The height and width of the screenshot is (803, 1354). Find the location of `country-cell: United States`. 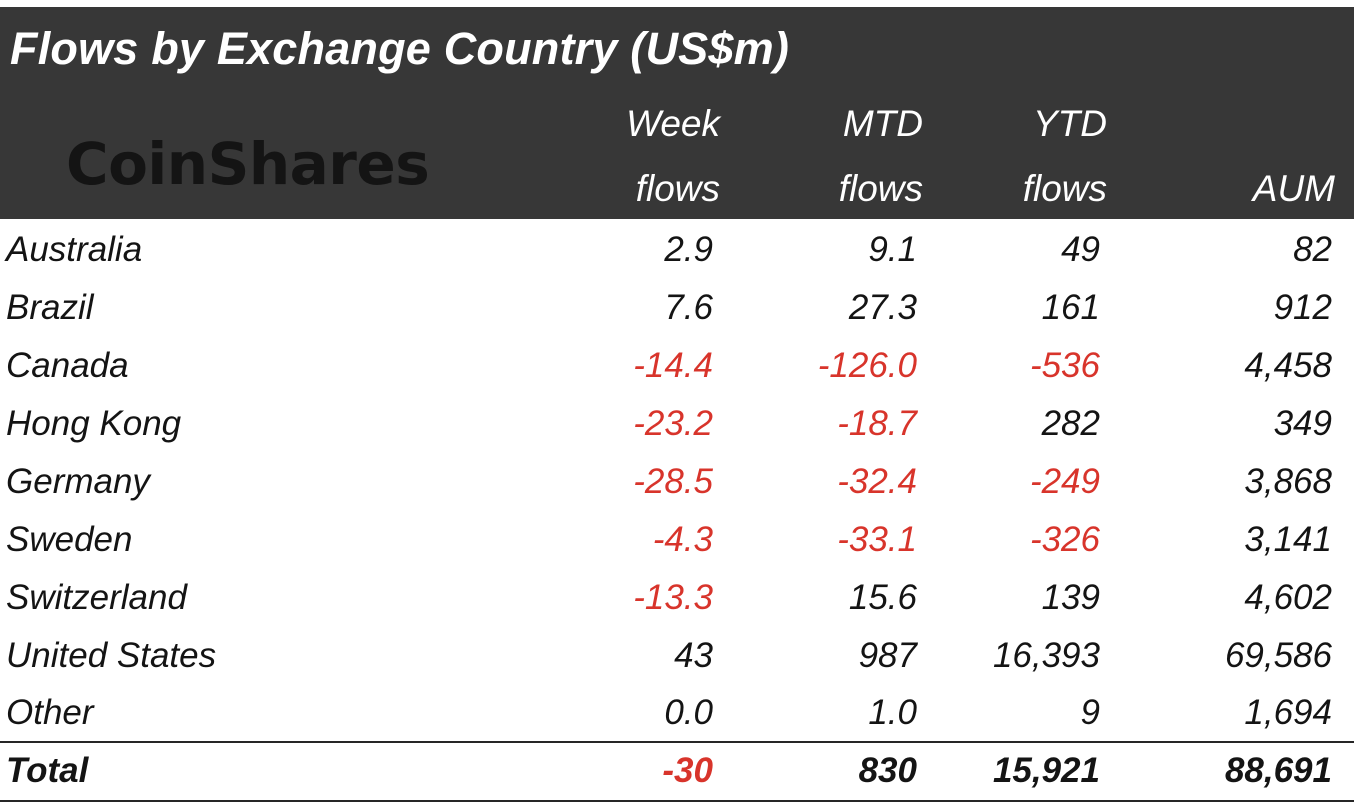

country-cell: United States is located at coordinates (111, 655).